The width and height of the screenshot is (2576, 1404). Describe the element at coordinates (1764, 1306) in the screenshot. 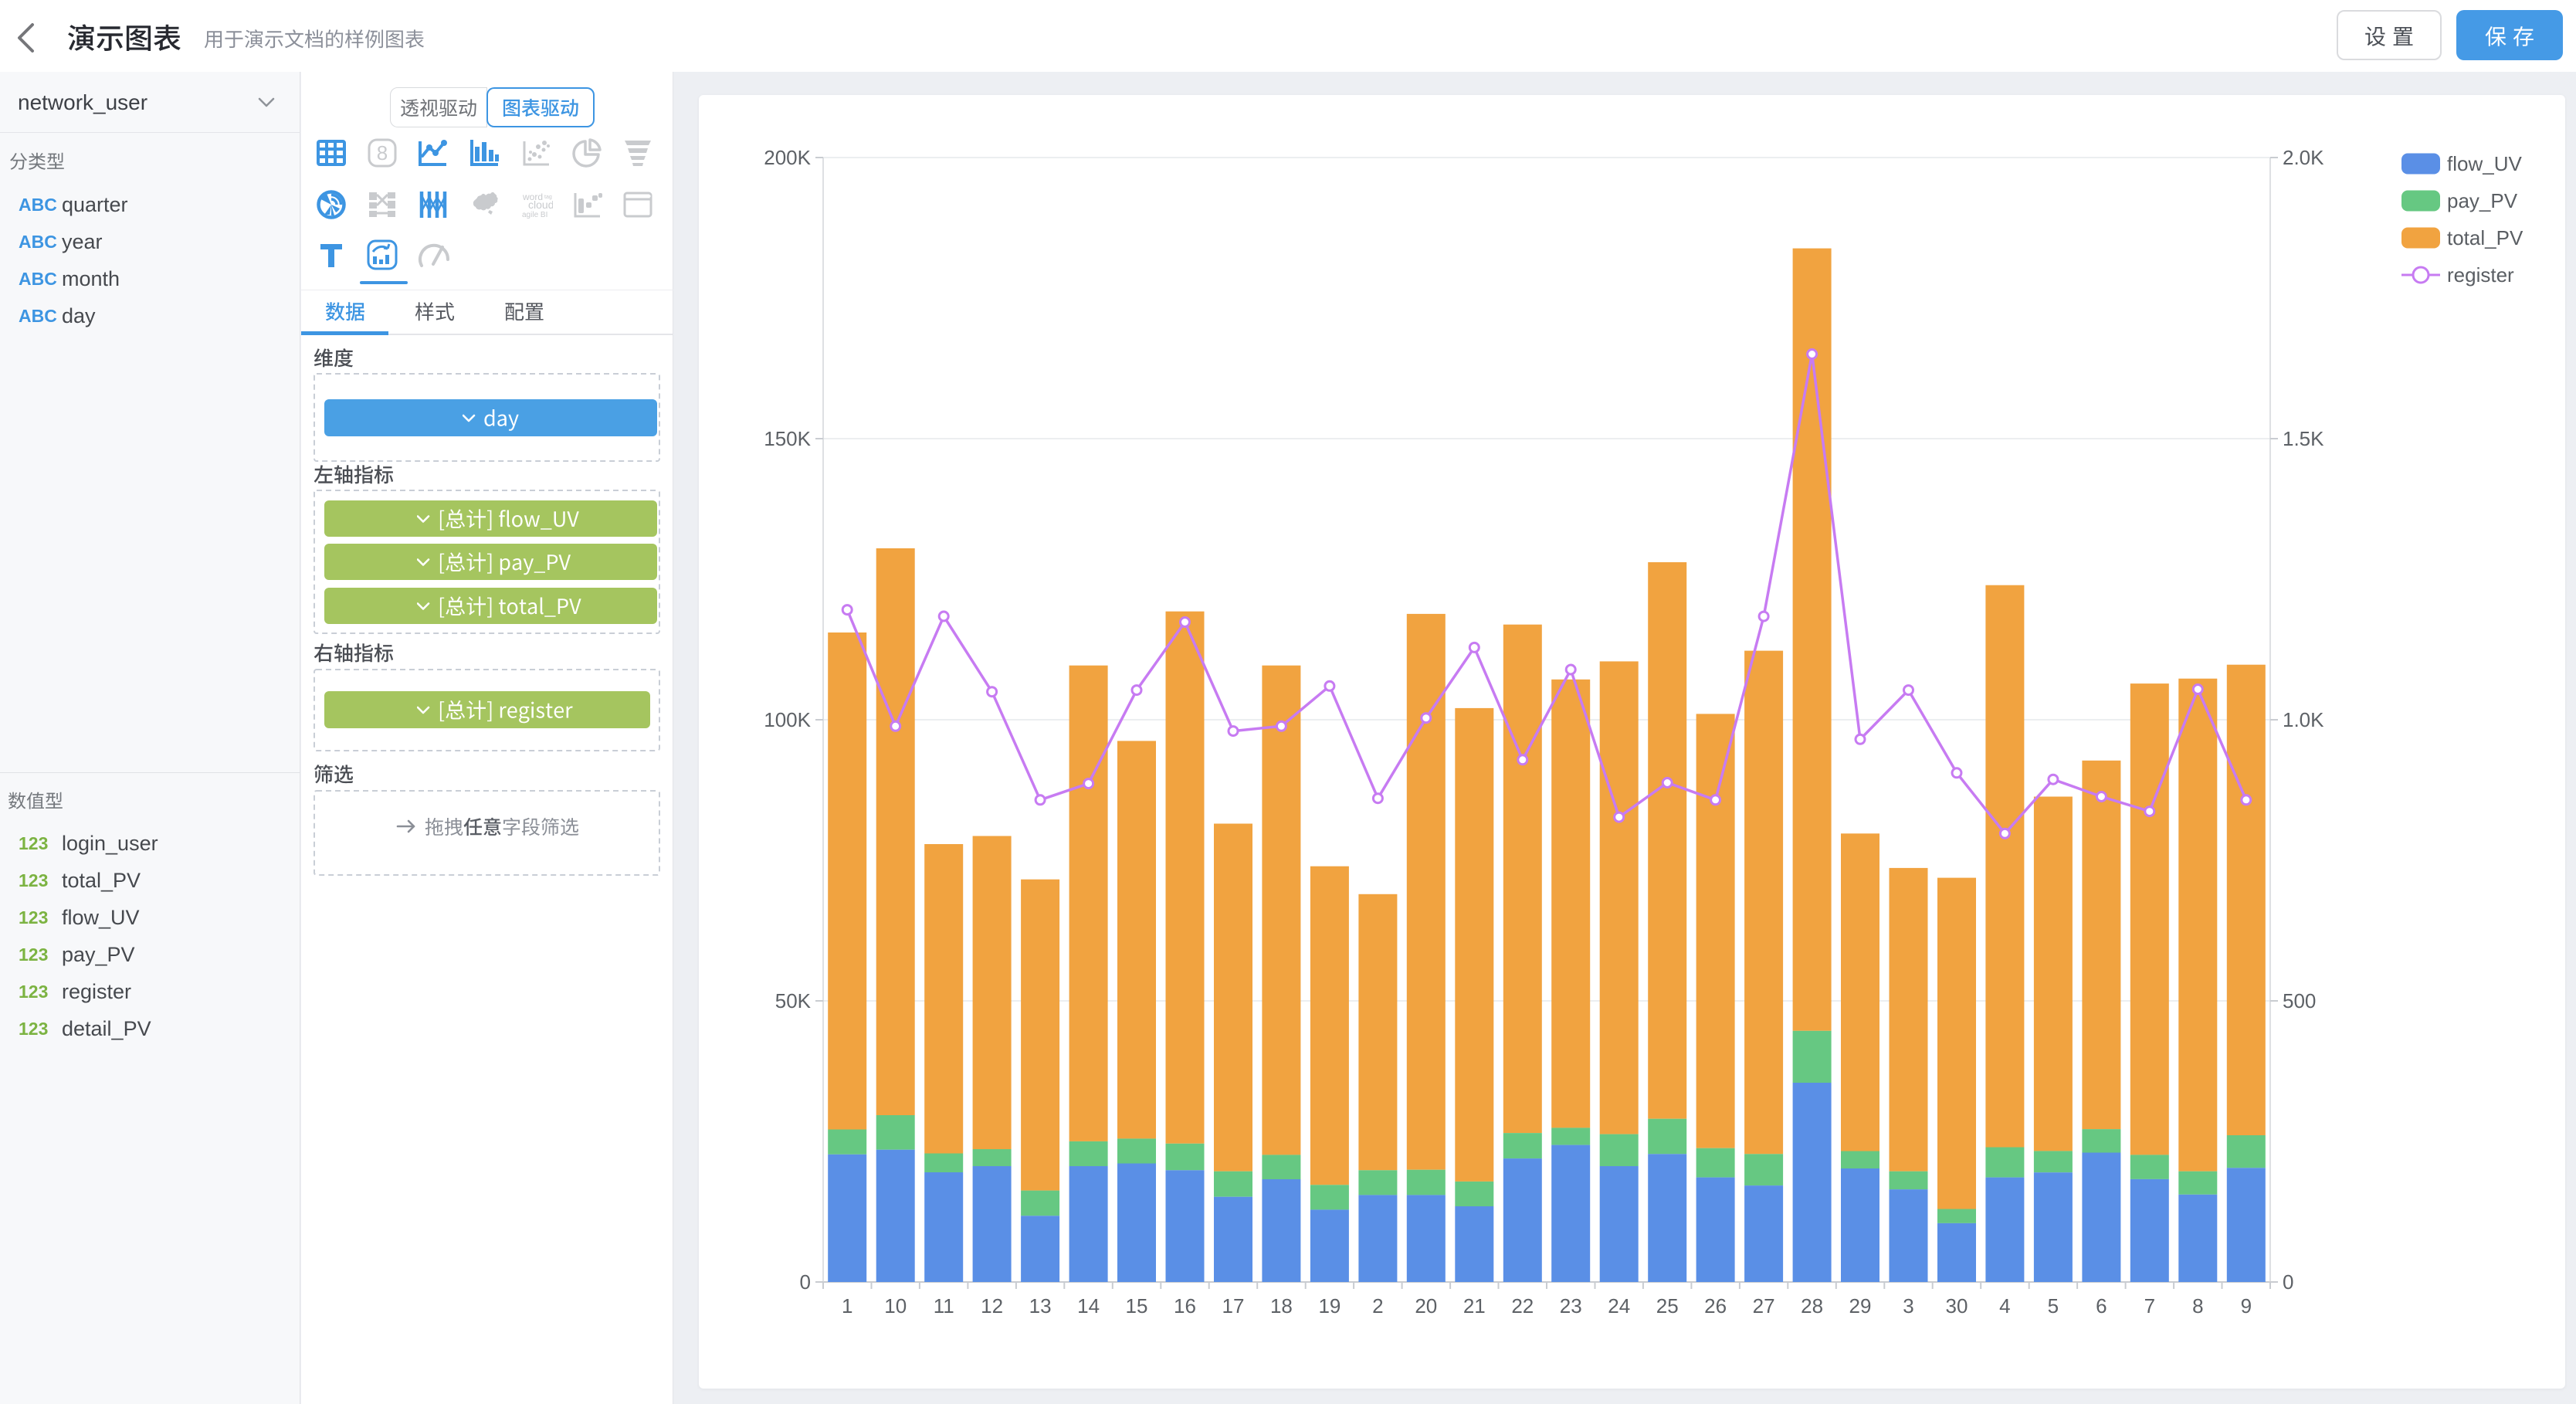

I see `svg-text: 27` at that location.